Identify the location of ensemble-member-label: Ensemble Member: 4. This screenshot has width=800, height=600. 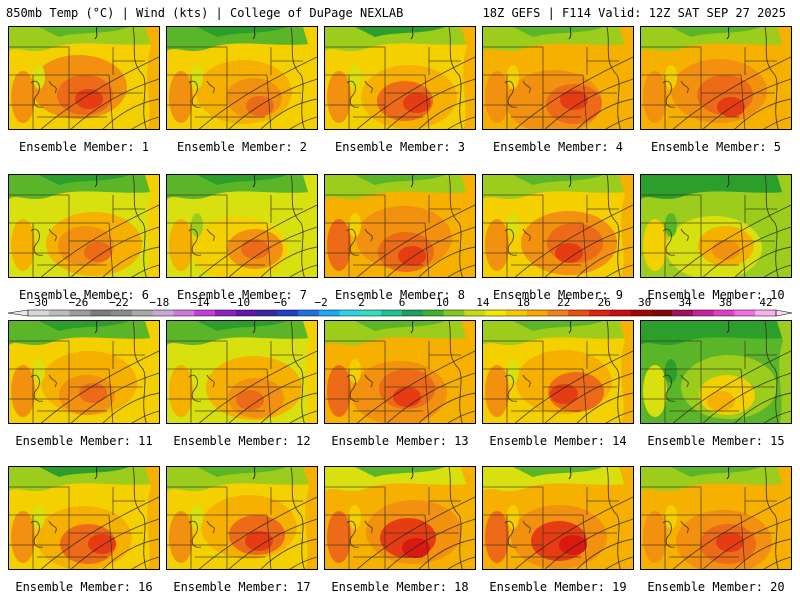
(558, 147).